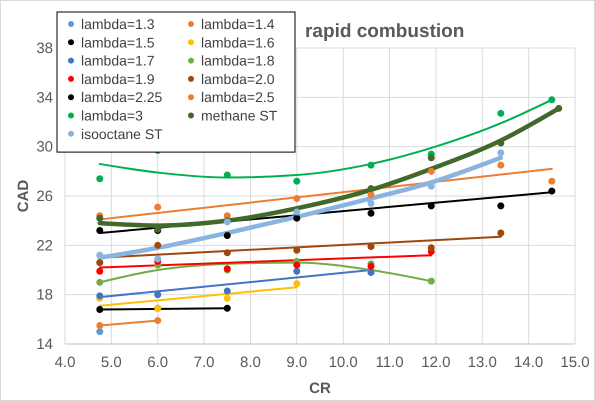  Describe the element at coordinates (44, 295) in the screenshot. I see `y-tick-label: 18` at that location.